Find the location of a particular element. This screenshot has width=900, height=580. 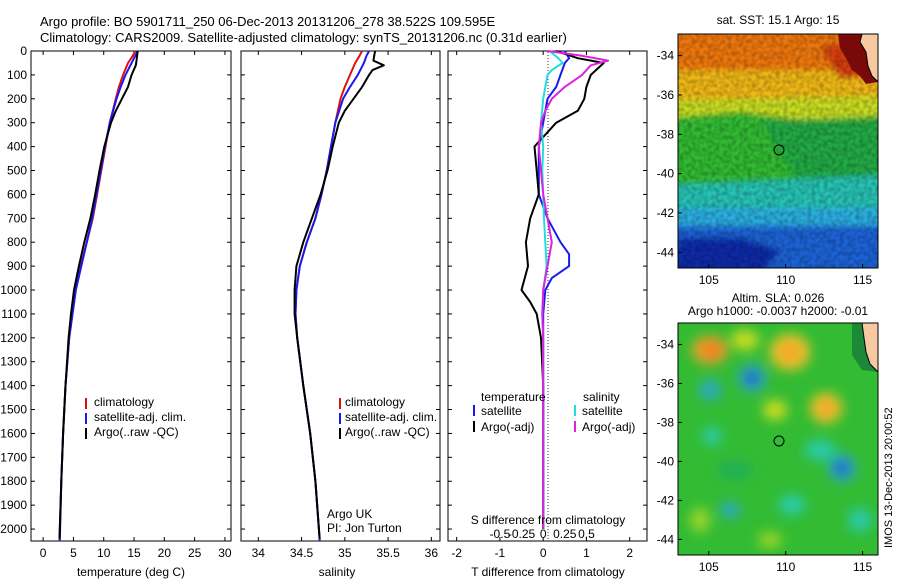

sst-map-title: sat. SST: 15.1 Argo: 15 is located at coordinates (778, 20).